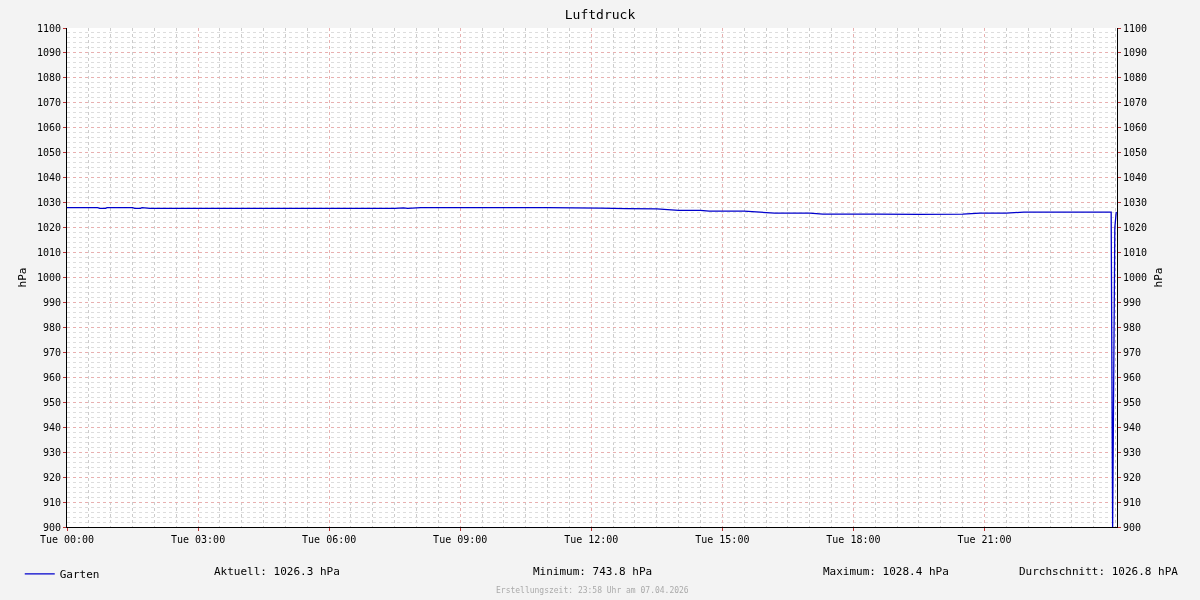 The height and width of the screenshot is (600, 1200). What do you see at coordinates (1135, 277) in the screenshot?
I see `y2-tick-label: 1000` at bounding box center [1135, 277].